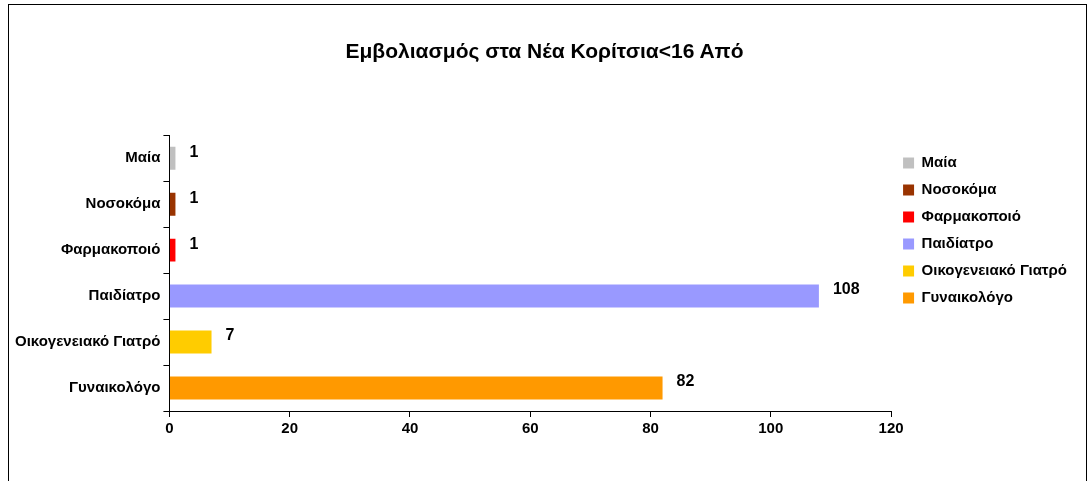  What do you see at coordinates (143, 157) in the screenshot?
I see `y-tick-label: Μαία` at bounding box center [143, 157].